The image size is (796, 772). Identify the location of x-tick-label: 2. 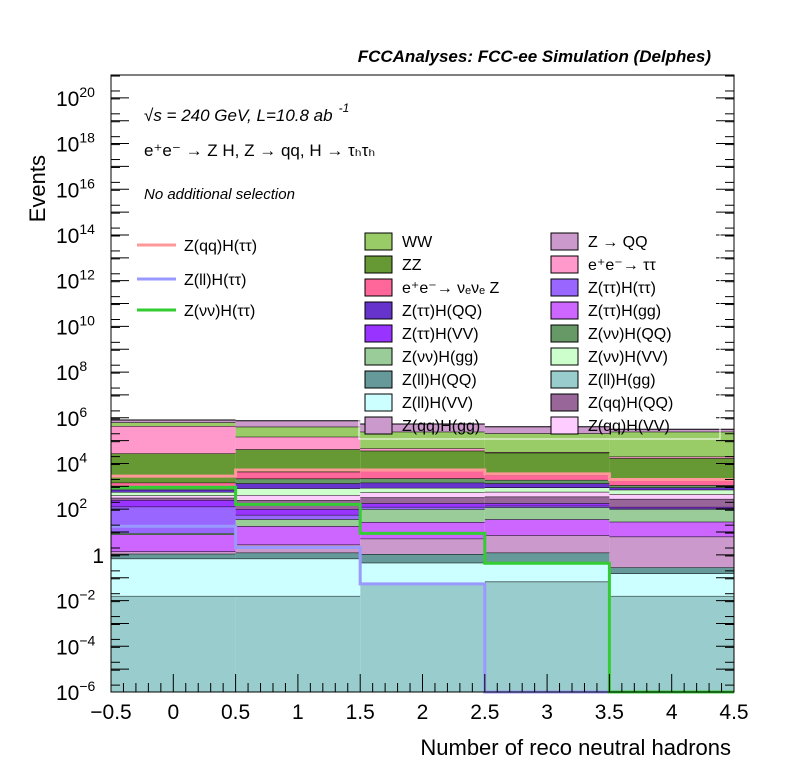
(423, 712).